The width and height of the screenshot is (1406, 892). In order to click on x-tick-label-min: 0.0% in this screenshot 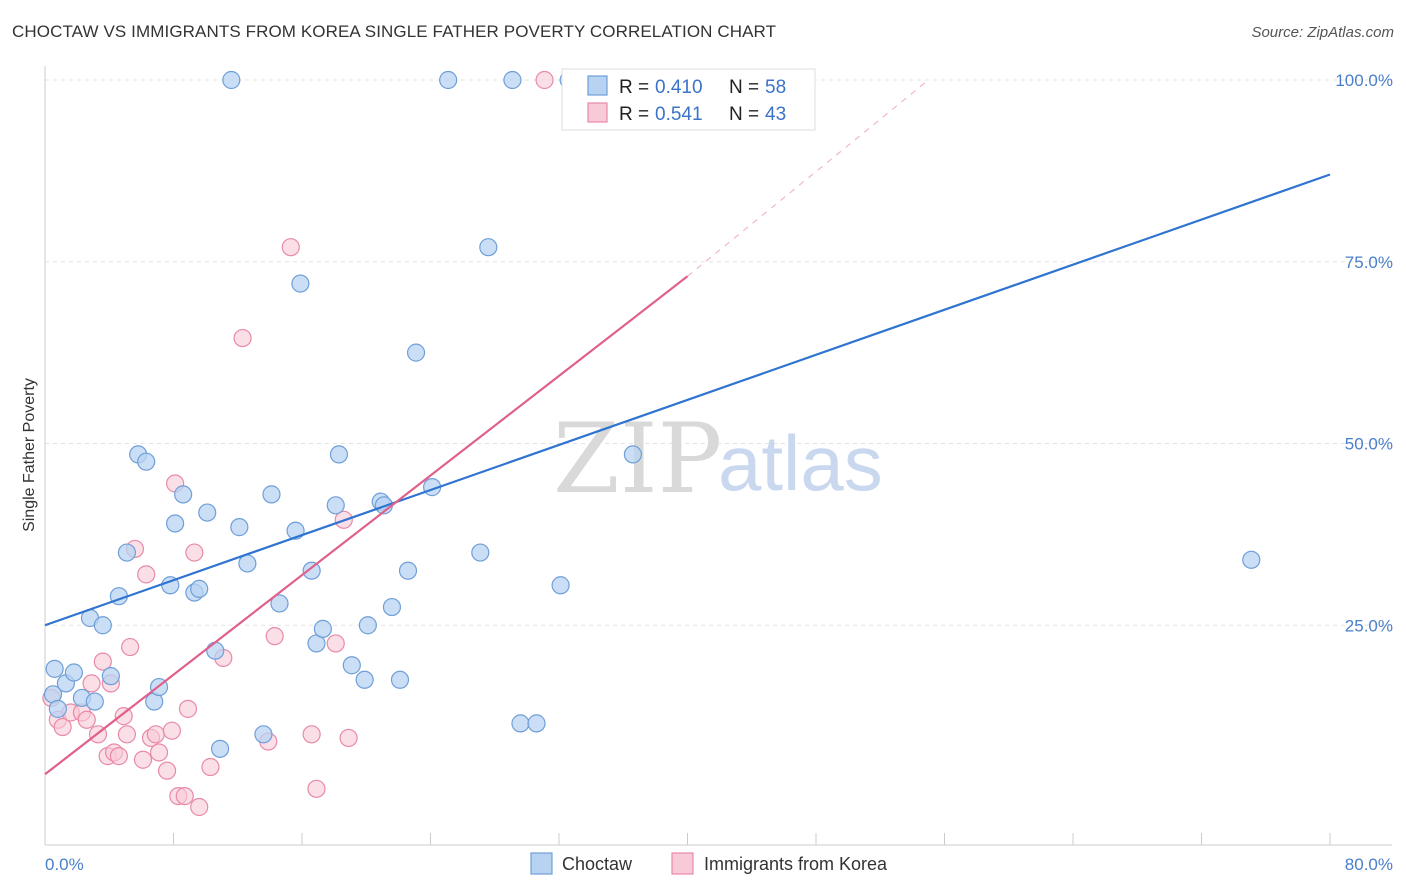, I will do `click(64, 864)`.